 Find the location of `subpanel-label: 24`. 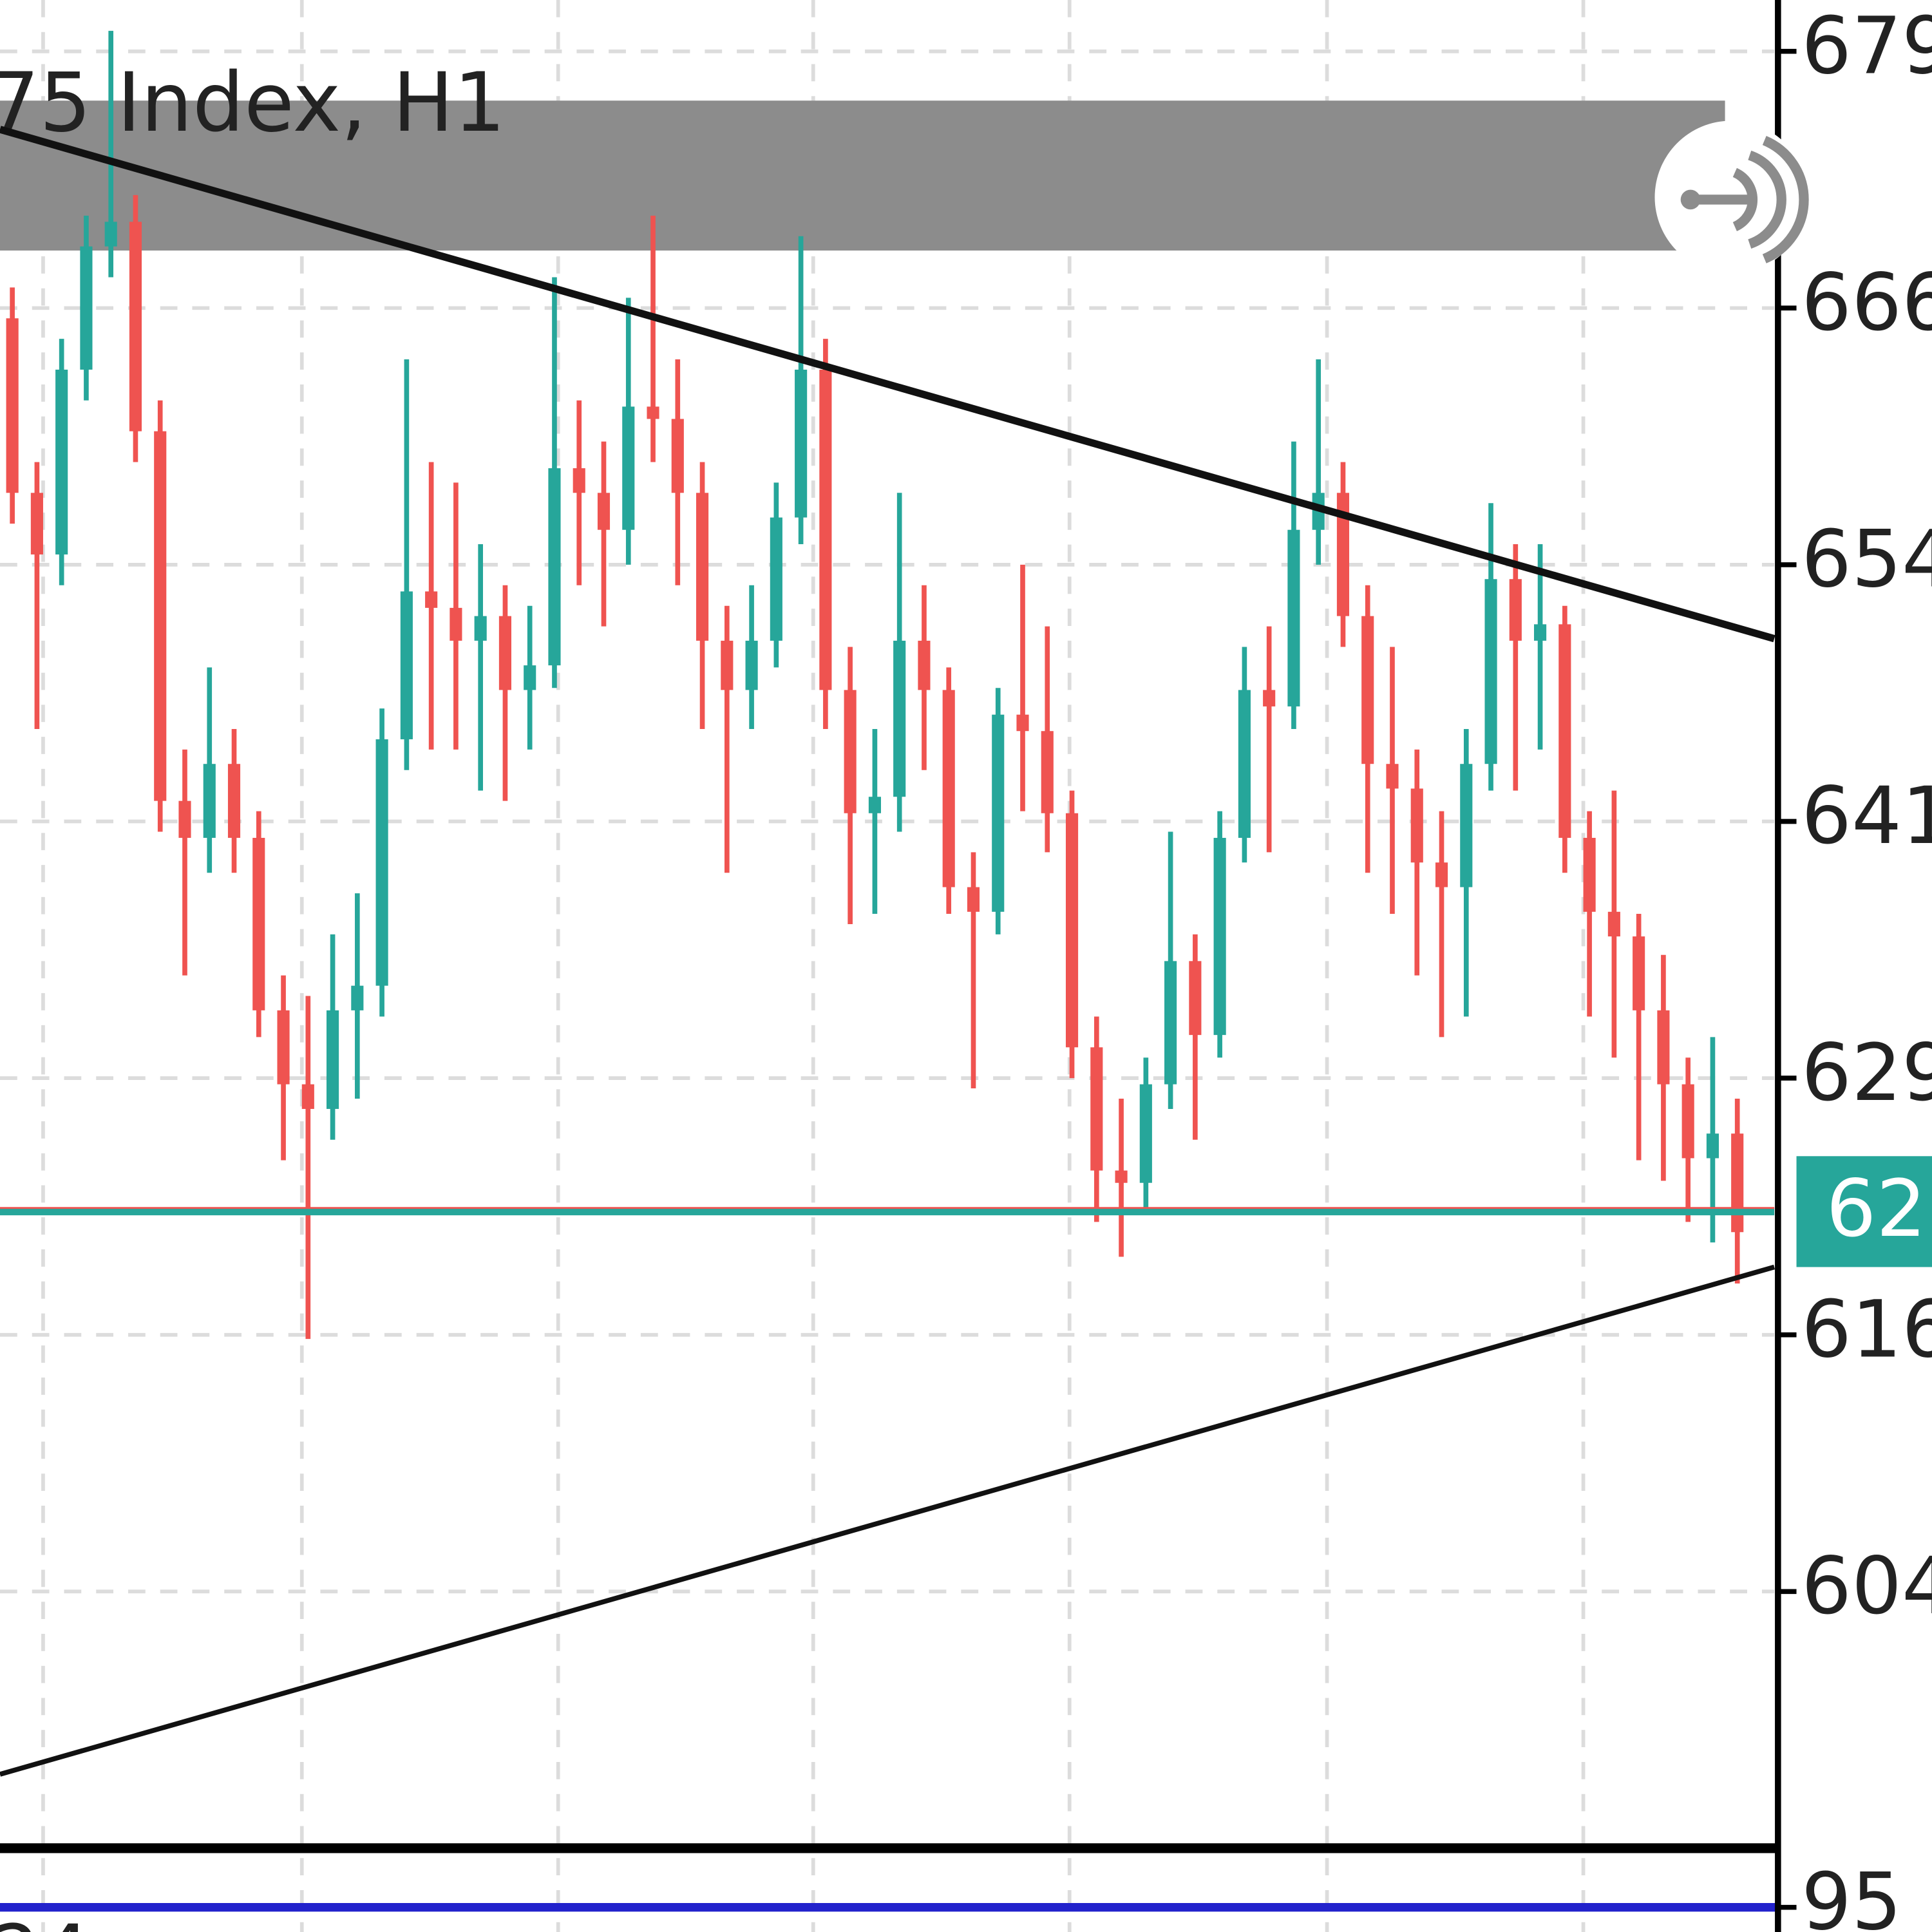

subpanel-label: 24 is located at coordinates (46, 1920).